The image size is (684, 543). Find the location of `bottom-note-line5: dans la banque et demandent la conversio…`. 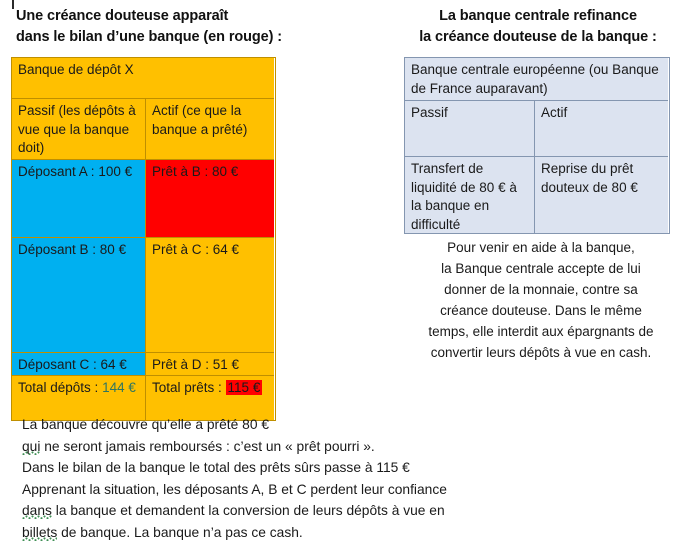

bottom-note-line5: dans la banque et demandent la conversio… is located at coordinates (352, 511).